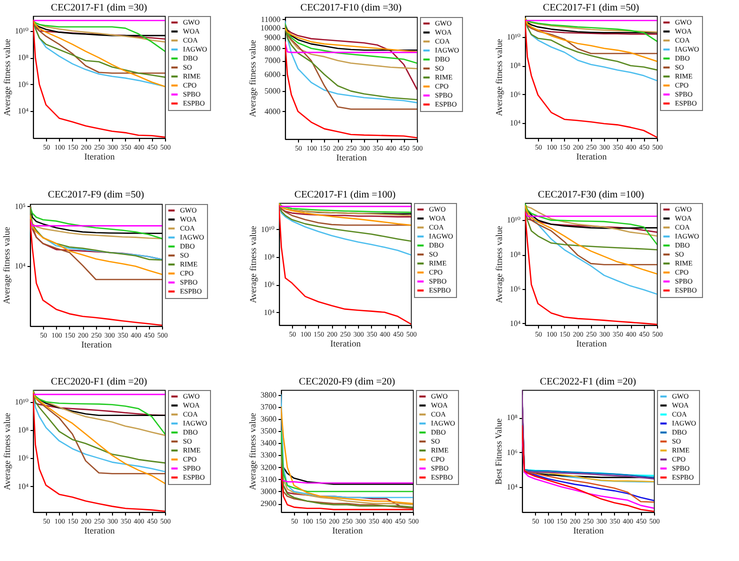 The width and height of the screenshot is (739, 561). What do you see at coordinates (268, 431) in the screenshot?
I see `y-tick-label: 3500` at bounding box center [268, 431].